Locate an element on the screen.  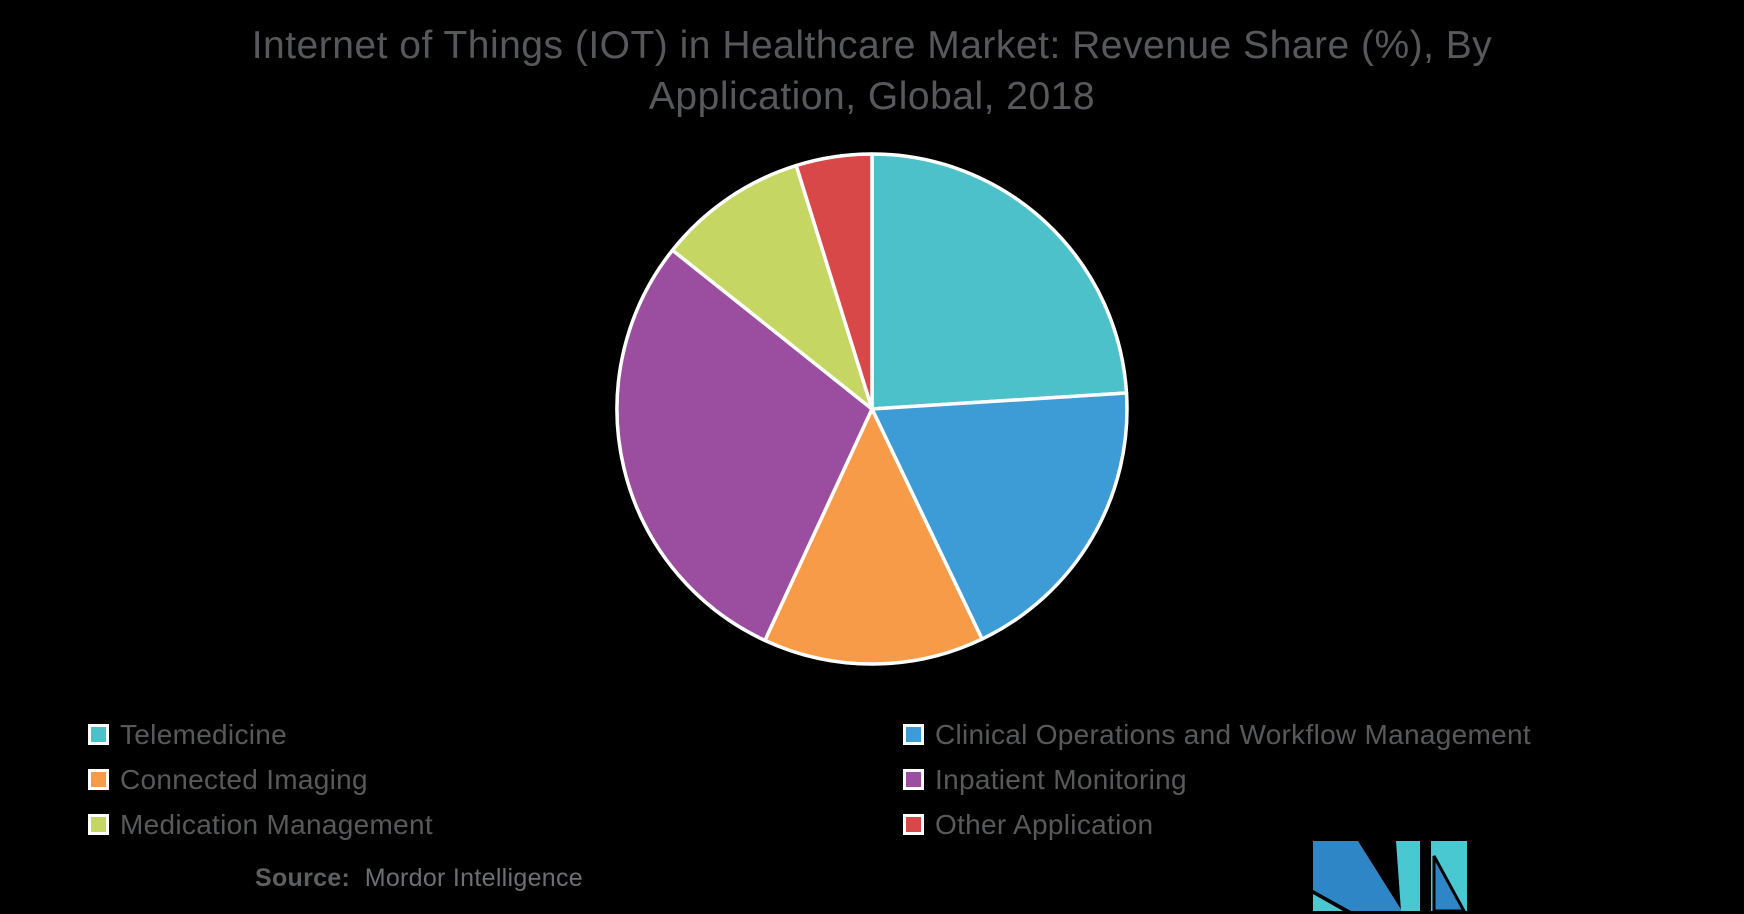
legend-item: Telemedicine is located at coordinates (260, 734).